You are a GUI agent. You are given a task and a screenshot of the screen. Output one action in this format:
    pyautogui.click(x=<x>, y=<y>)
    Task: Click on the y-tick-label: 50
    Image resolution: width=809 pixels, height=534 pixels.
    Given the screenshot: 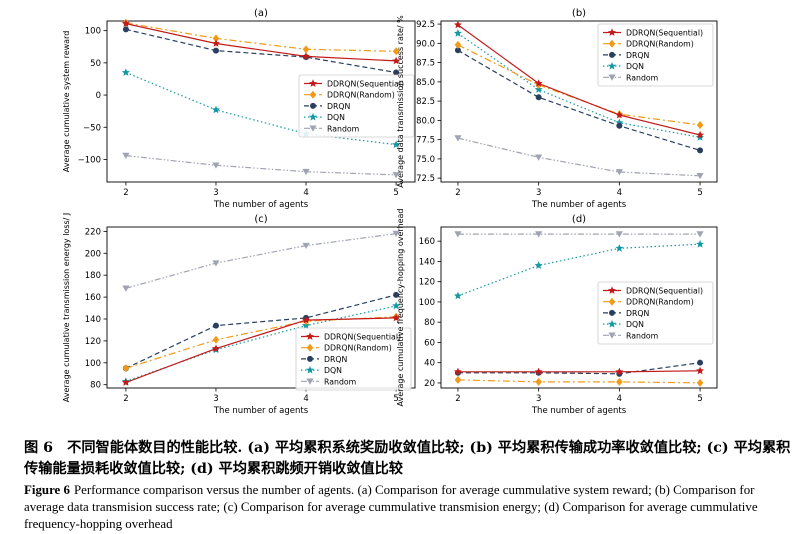 What is the action you would take?
    pyautogui.click(x=95, y=64)
    